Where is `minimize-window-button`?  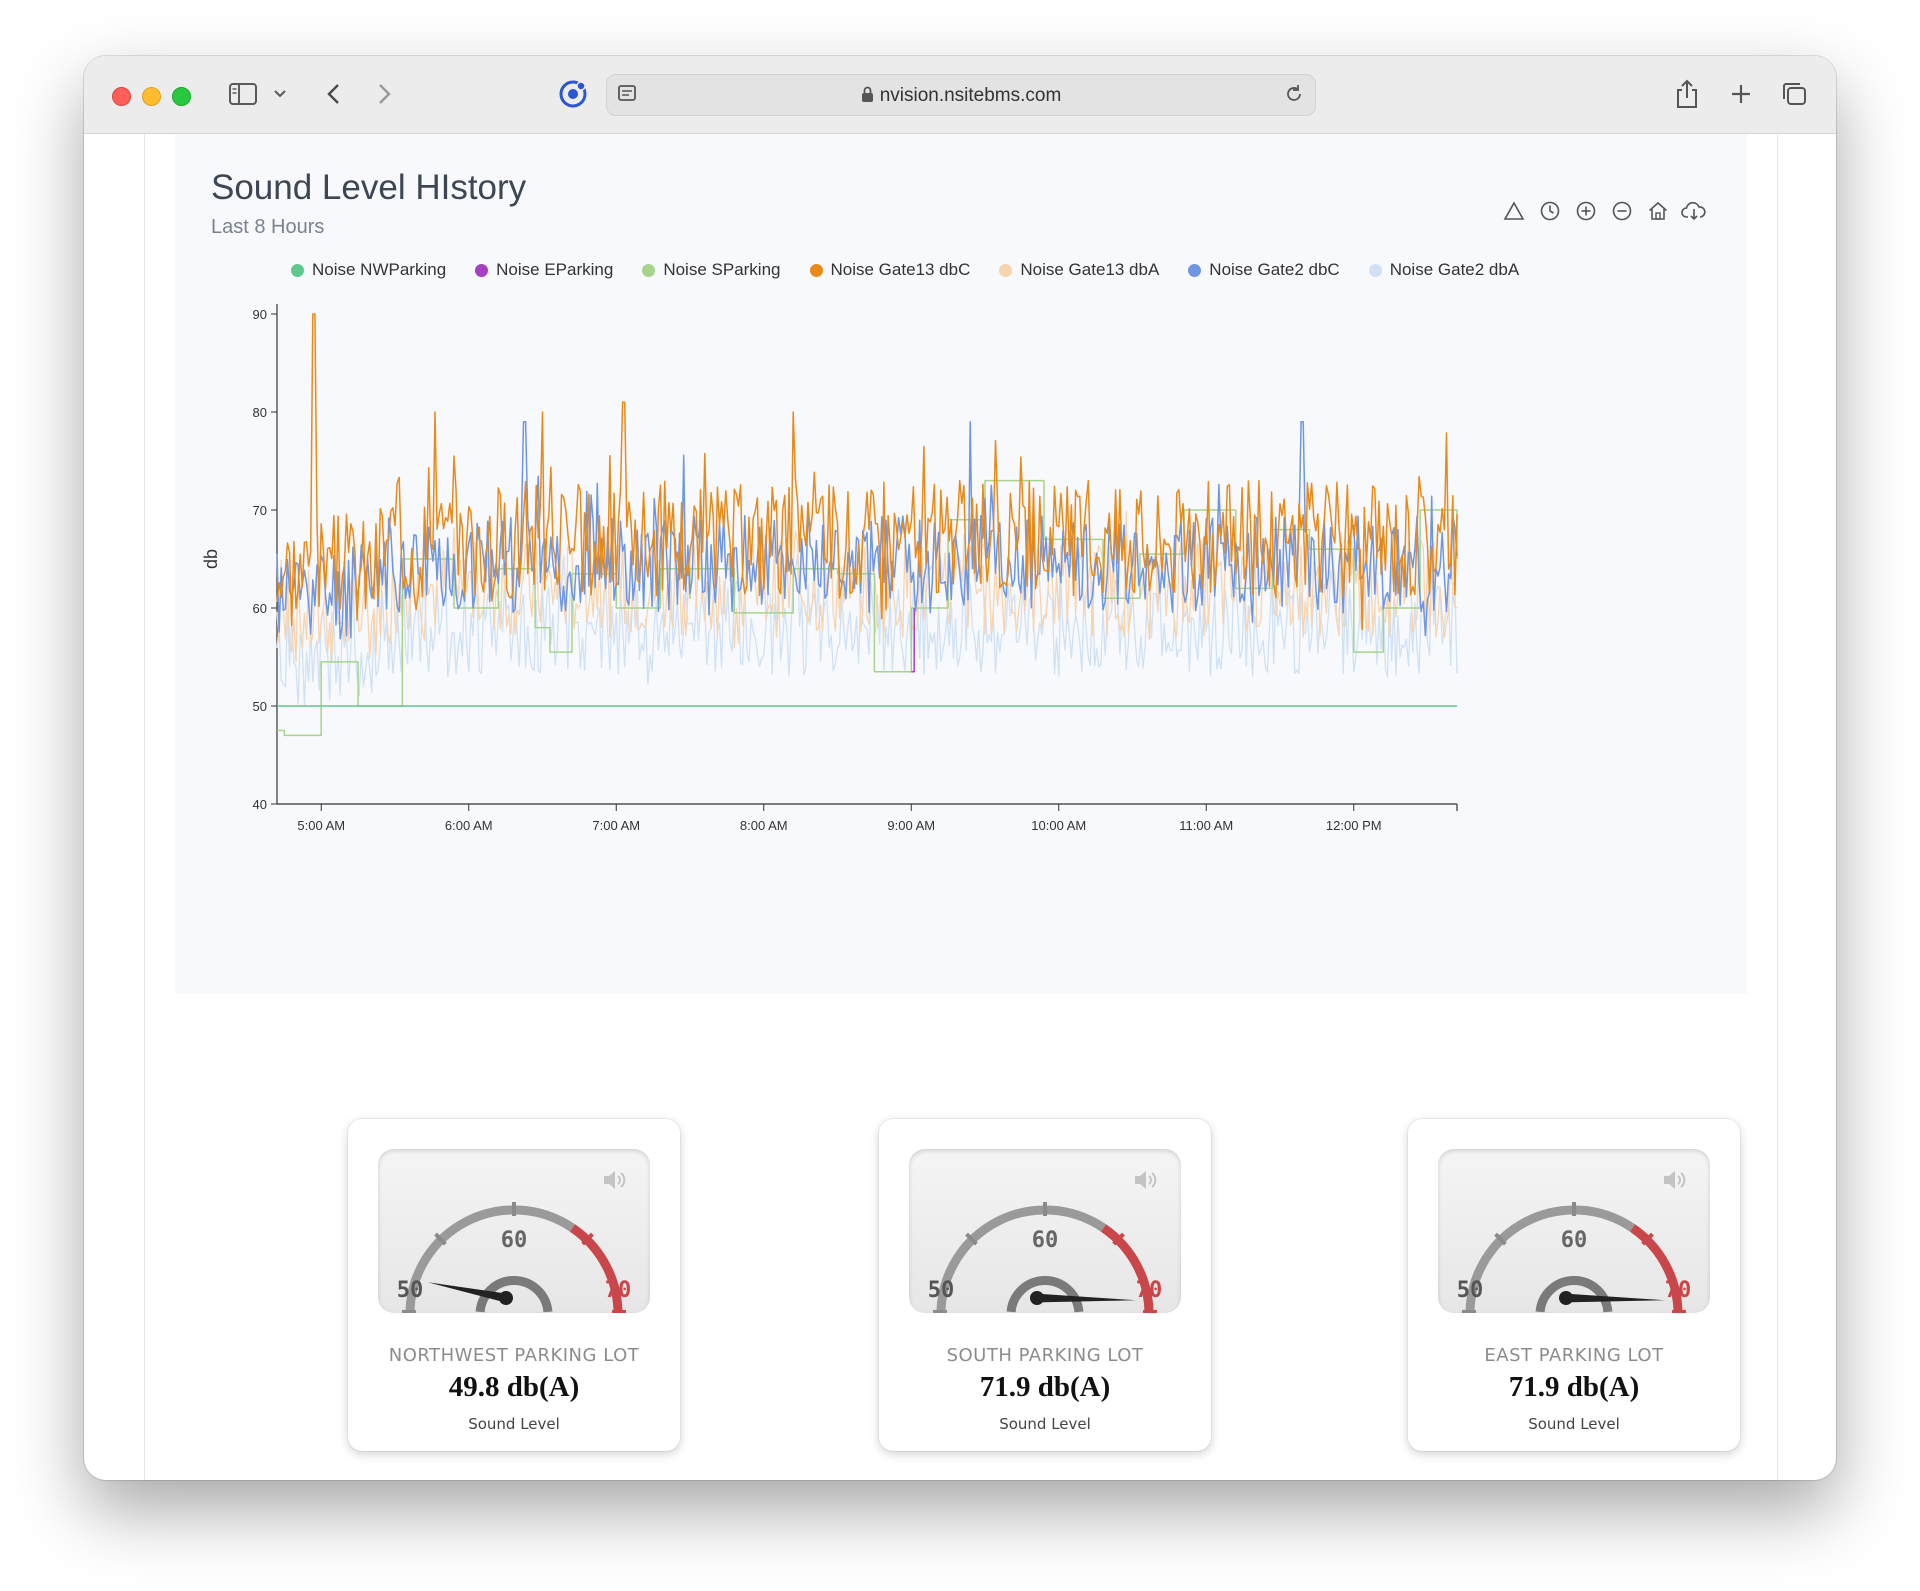 minimize-window-button is located at coordinates (151, 96).